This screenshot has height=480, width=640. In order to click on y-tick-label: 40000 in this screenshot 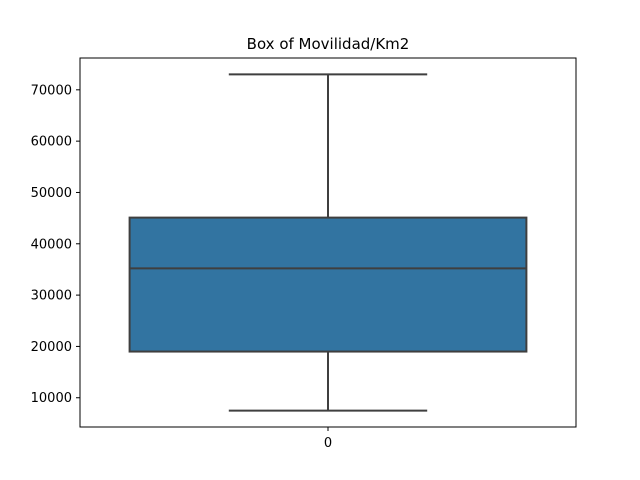, I will do `click(51, 244)`.